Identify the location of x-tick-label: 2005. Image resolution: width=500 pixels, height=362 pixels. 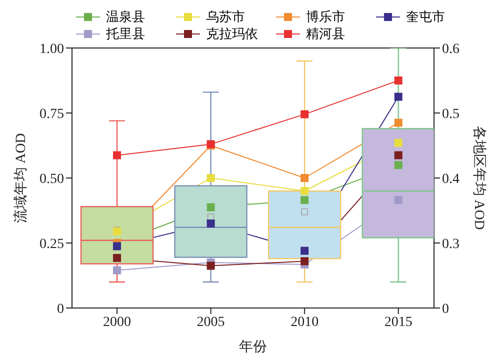
(210, 322).